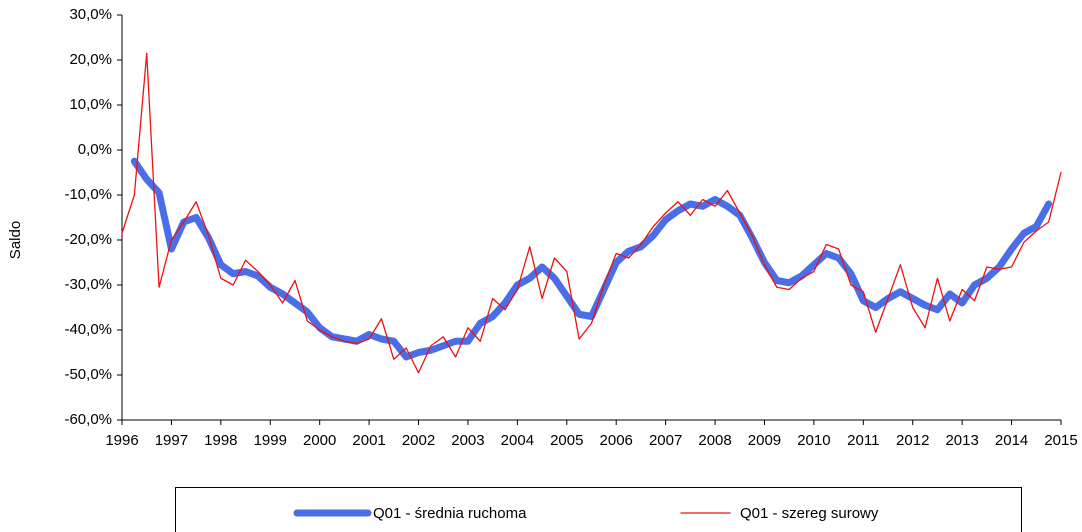  Describe the element at coordinates (1060, 440) in the screenshot. I see `x-tick-label: 2015` at that location.